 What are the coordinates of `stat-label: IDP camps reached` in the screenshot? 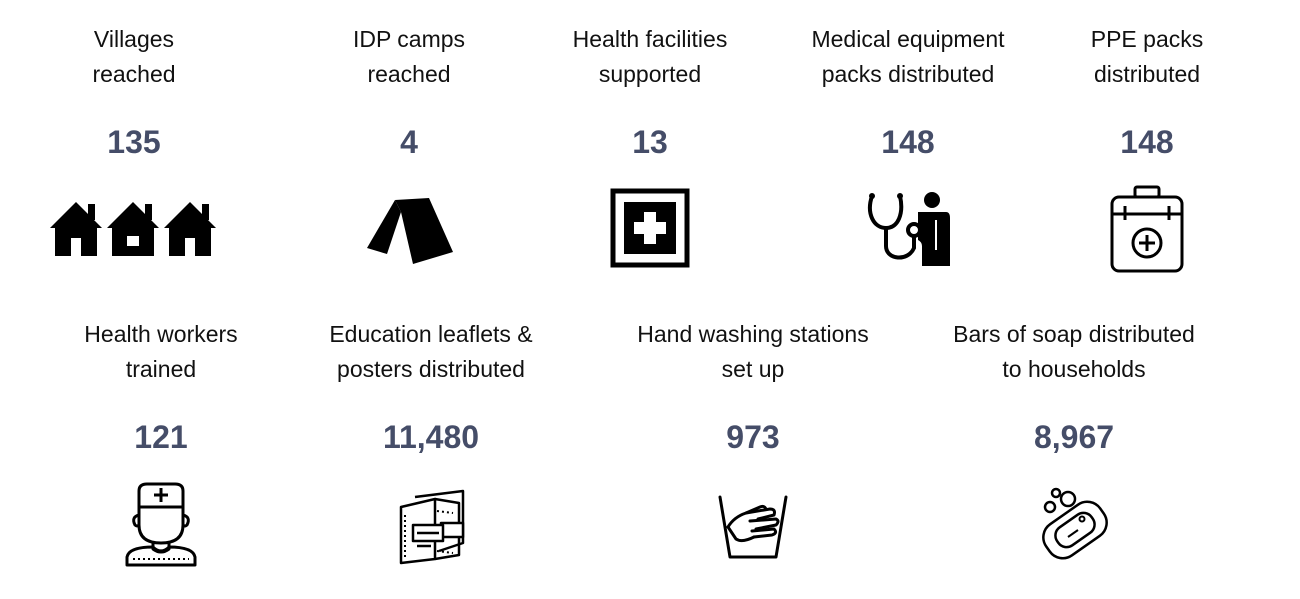 It's located at (409, 57).